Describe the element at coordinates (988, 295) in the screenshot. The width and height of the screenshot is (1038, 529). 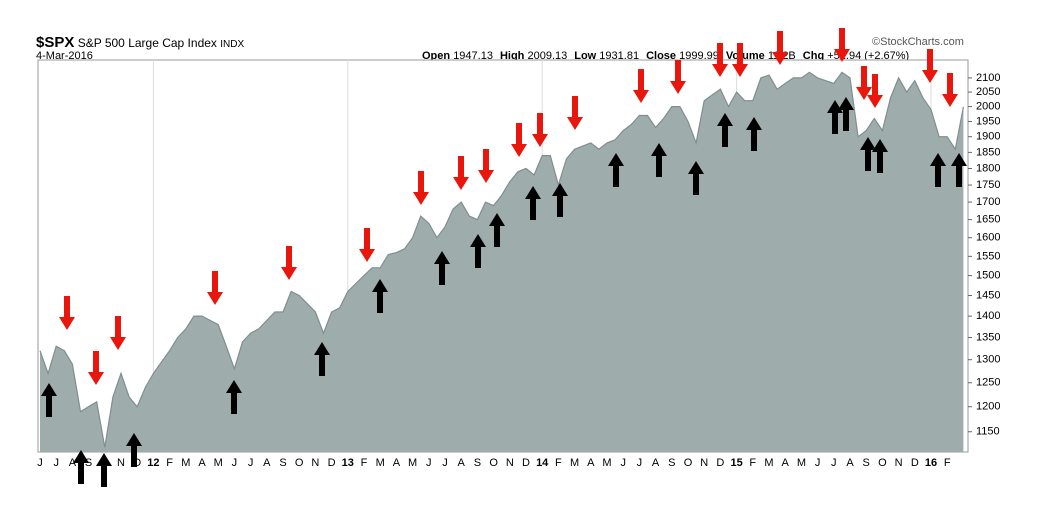
I see `y-tick-label: 1450` at that location.